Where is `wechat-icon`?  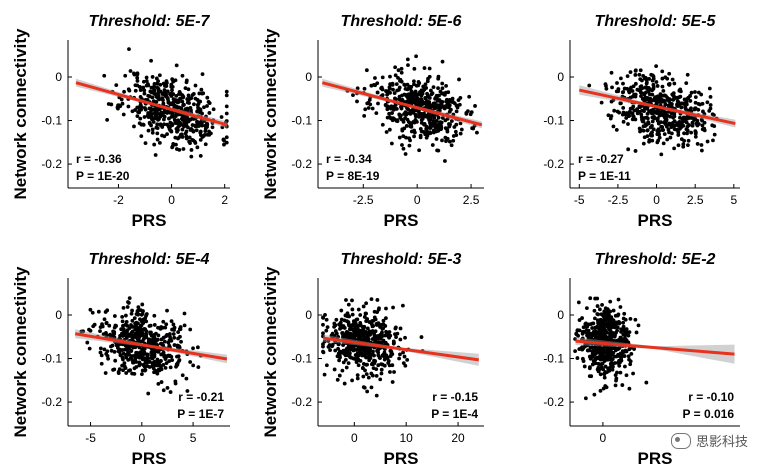
wechat-icon is located at coordinates (680, 440).